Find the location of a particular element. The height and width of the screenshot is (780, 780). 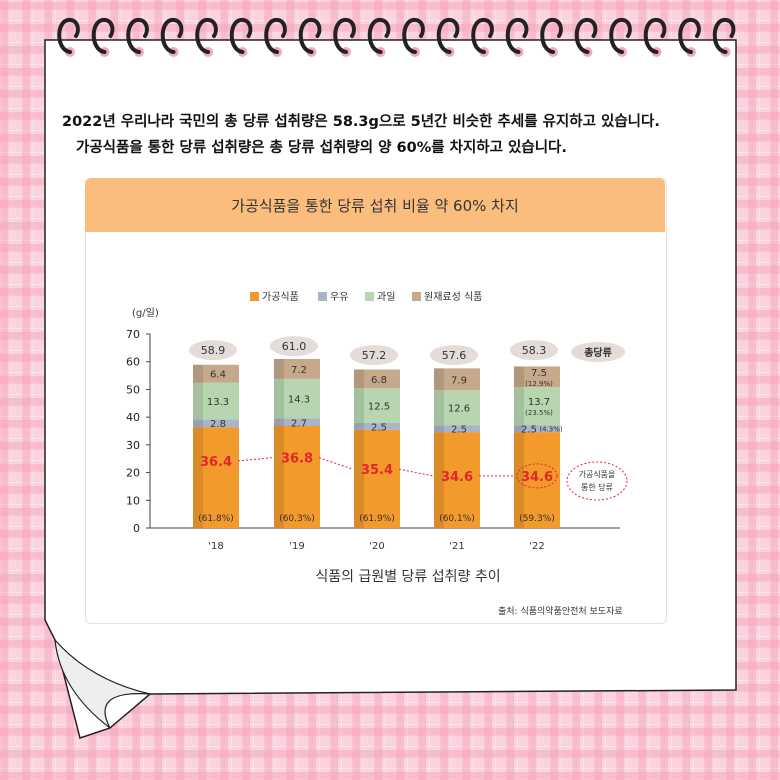

processed-value-label: 34.6 is located at coordinates (457, 477).